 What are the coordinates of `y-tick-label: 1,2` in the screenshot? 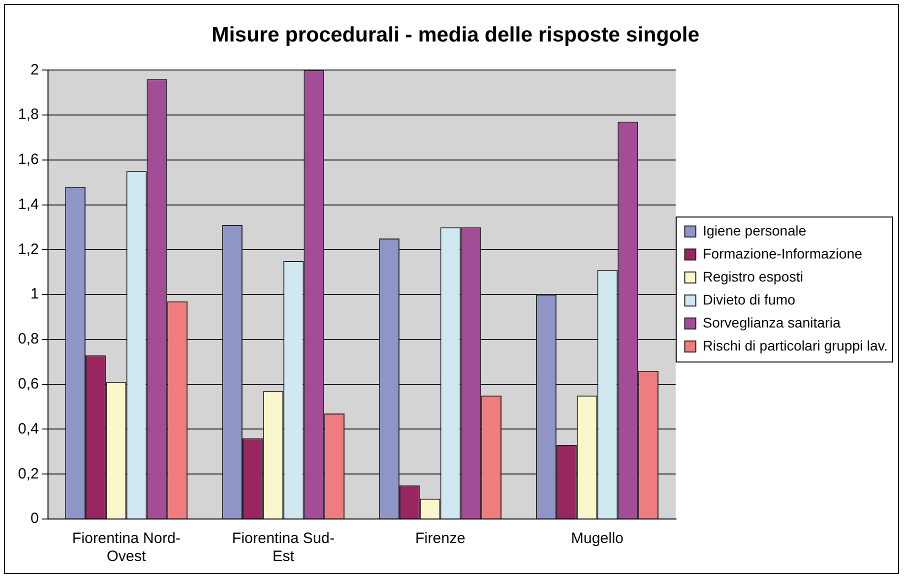 It's located at (28, 249).